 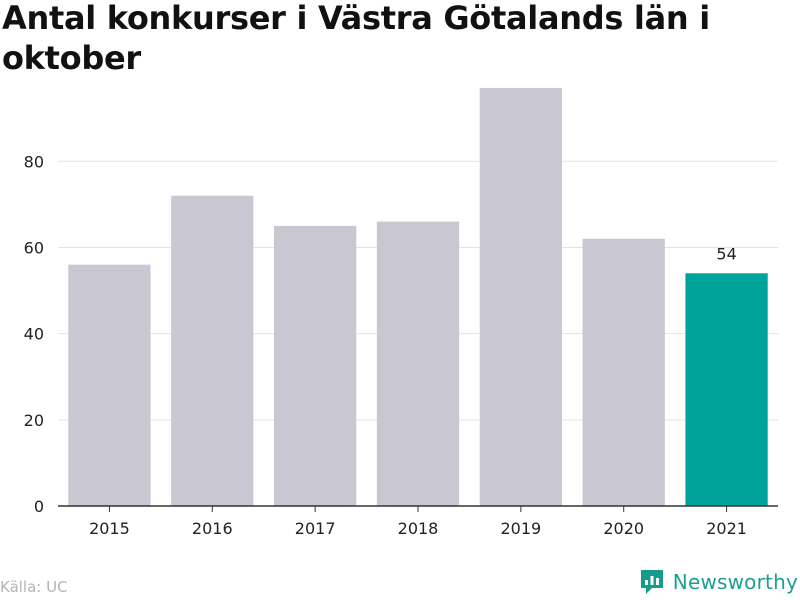 I want to click on bar-2020, so click(x=623, y=372).